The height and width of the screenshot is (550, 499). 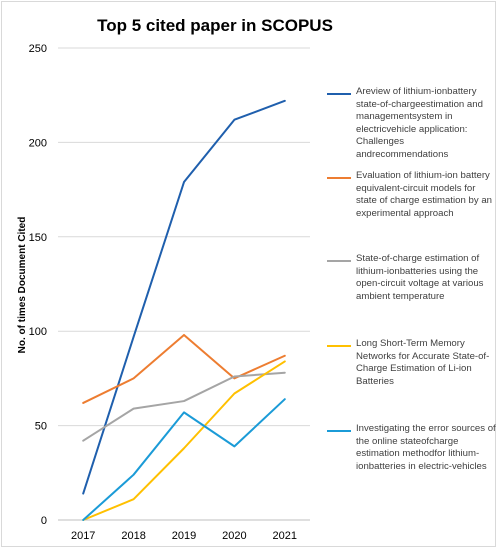 What do you see at coordinates (285, 536) in the screenshot?
I see `x-tick-label: 2021` at bounding box center [285, 536].